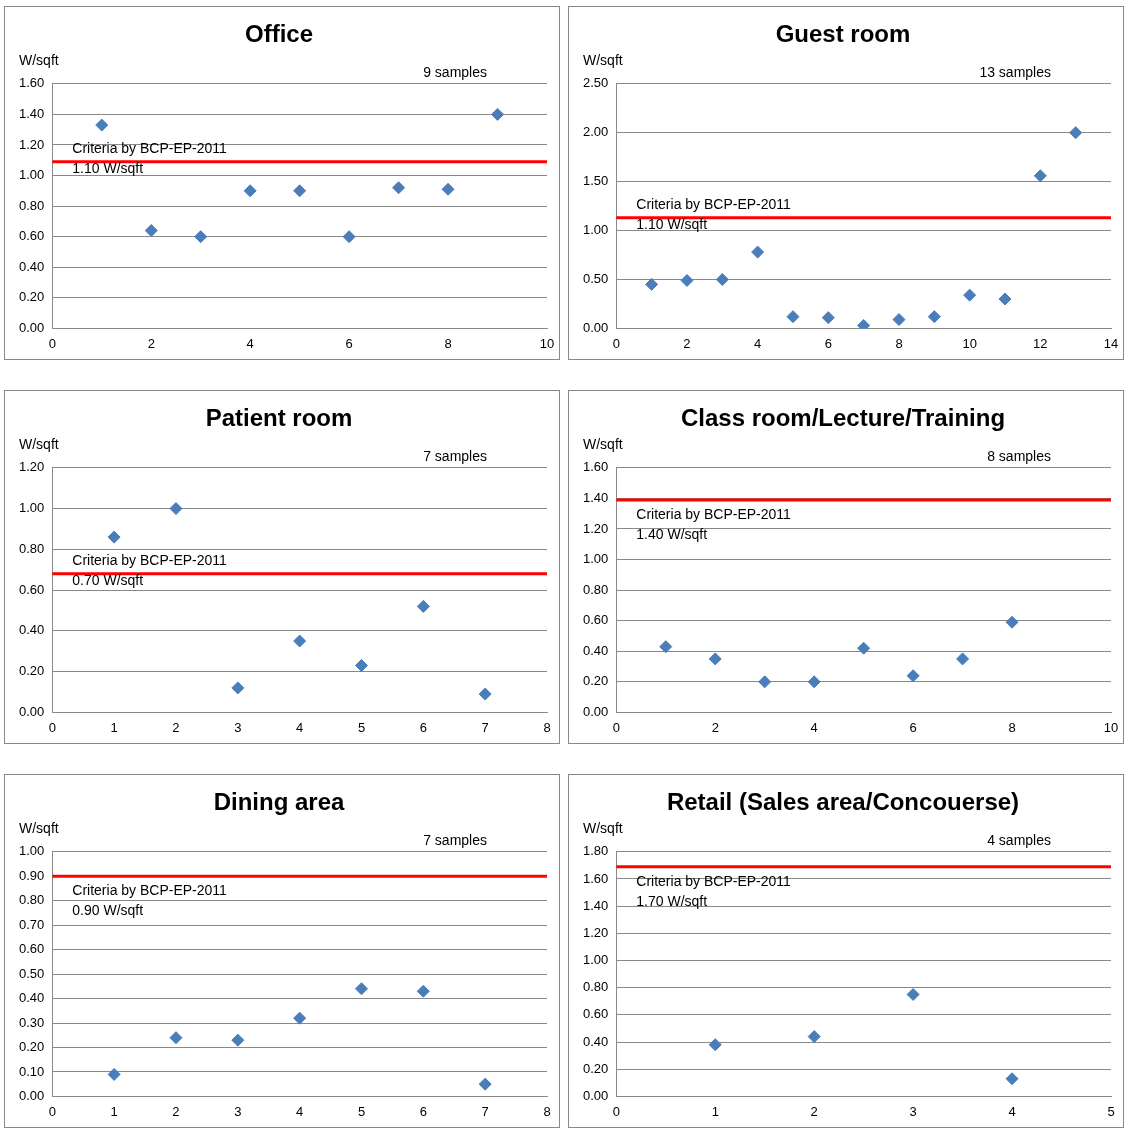 The width and height of the screenshot is (1129, 1144). Describe the element at coordinates (843, 418) in the screenshot. I see `chart-title: Class room/Lecture/Training` at that location.